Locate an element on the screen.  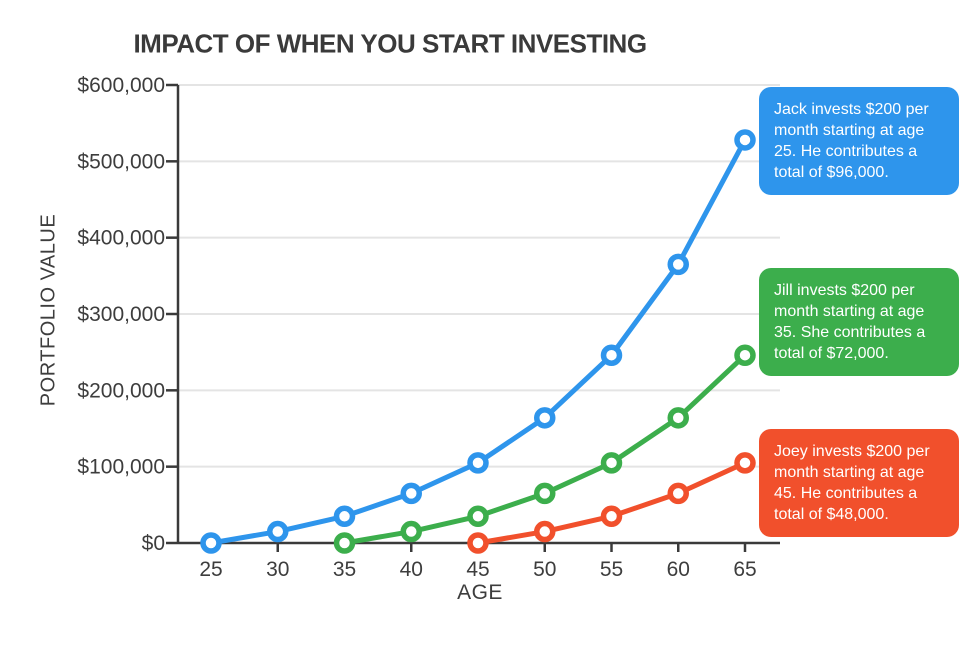
y-tick-label: $200,000 is located at coordinates (121, 390).